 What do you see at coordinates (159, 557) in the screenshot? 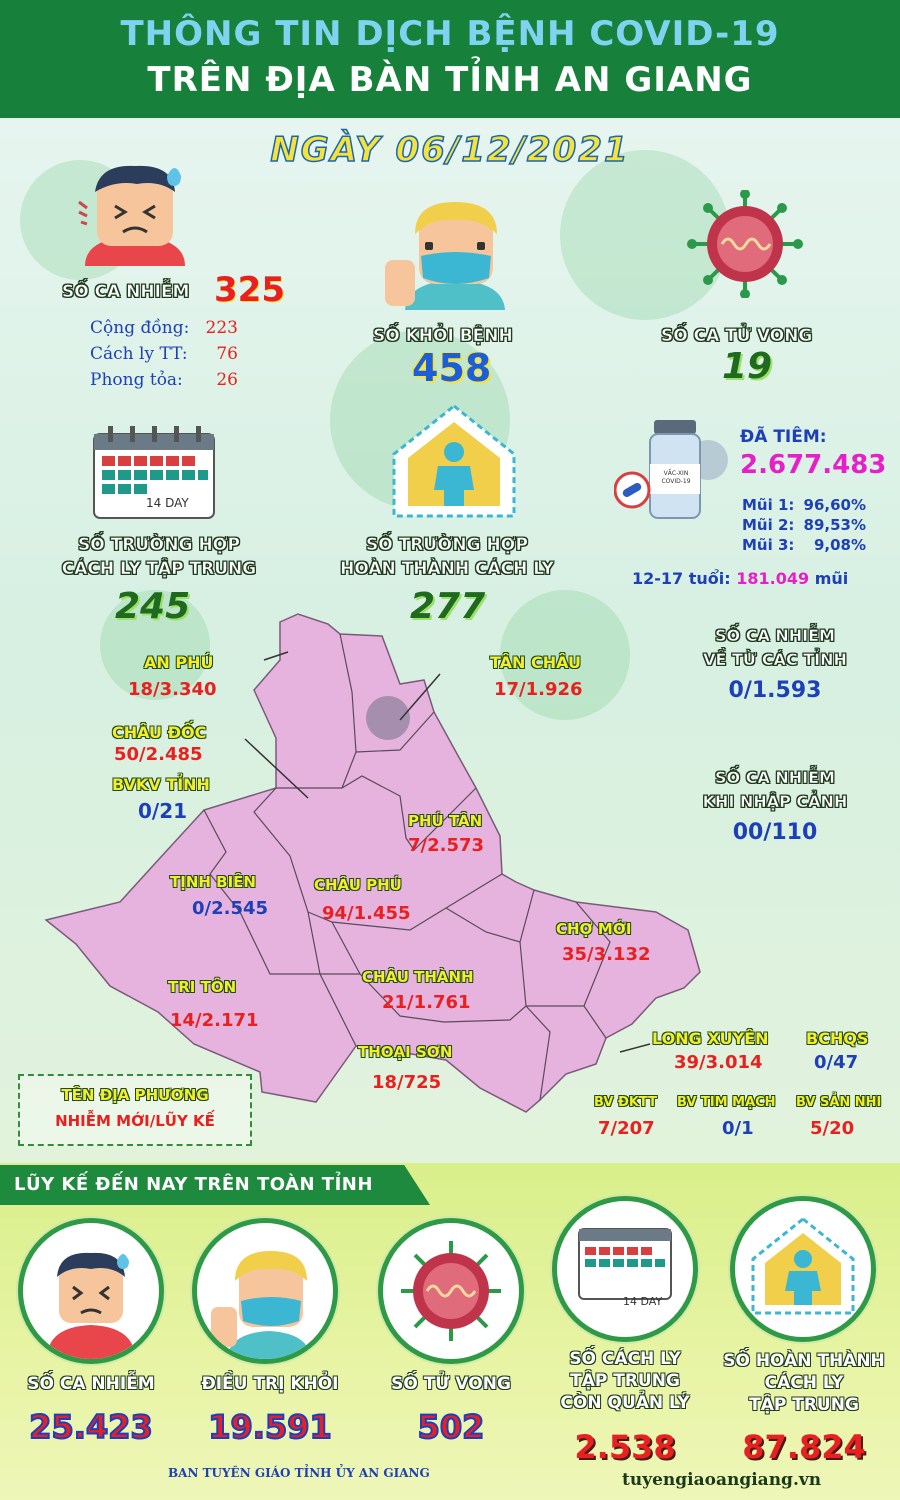
I see `quarantine-central-label: SỐ TRƯỜNG HỢP CÁCH LY TẬP TRUNG` at bounding box center [159, 557].